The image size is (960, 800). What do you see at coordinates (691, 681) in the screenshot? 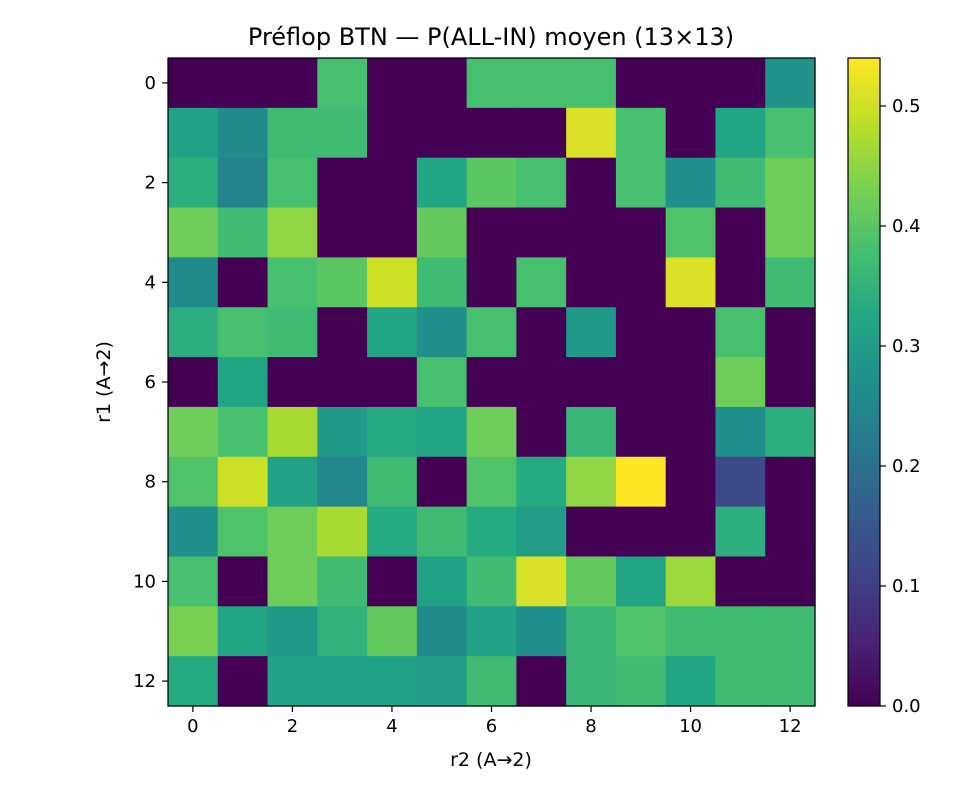
I see `heatmap-cell-r12-c10` at bounding box center [691, 681].